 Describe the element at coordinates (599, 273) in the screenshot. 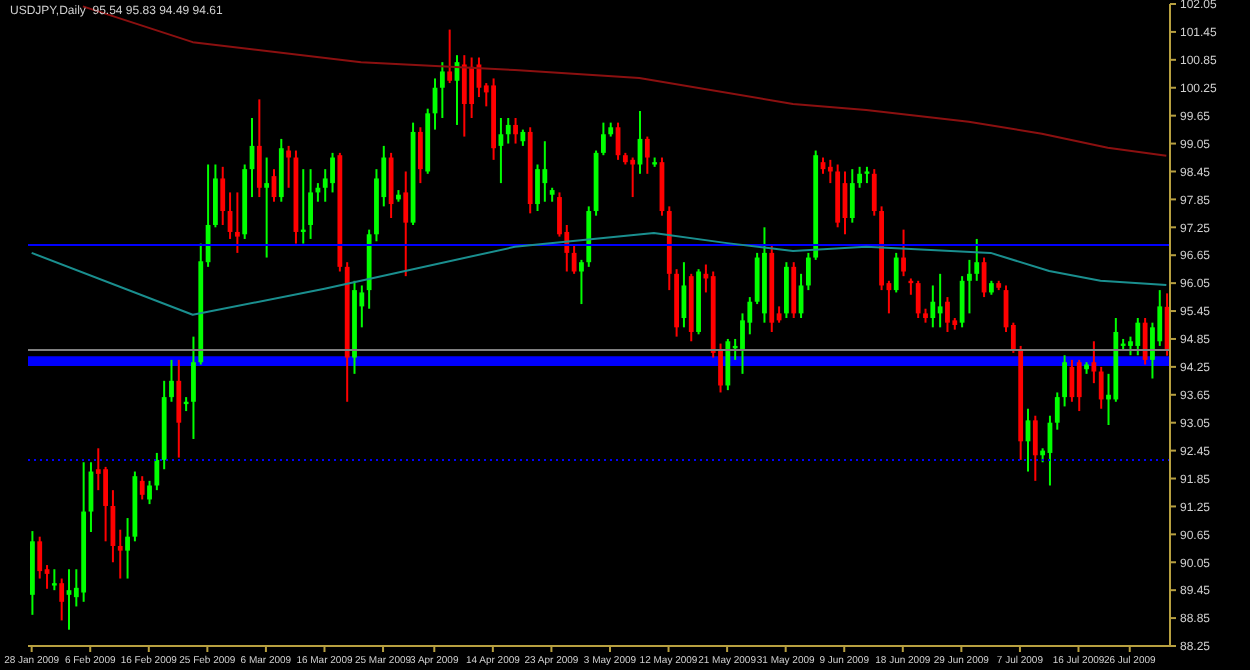

I see `line-series` at that location.